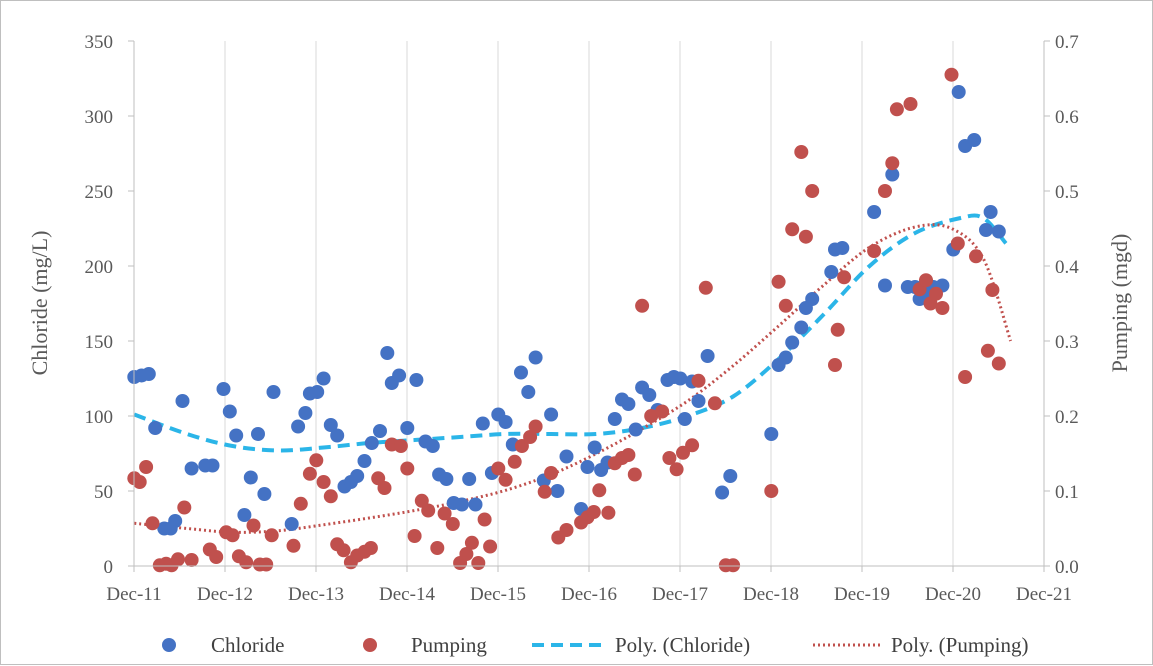 The image size is (1153, 666). I want to click on x-tick-label: Dec-20, so click(953, 594).